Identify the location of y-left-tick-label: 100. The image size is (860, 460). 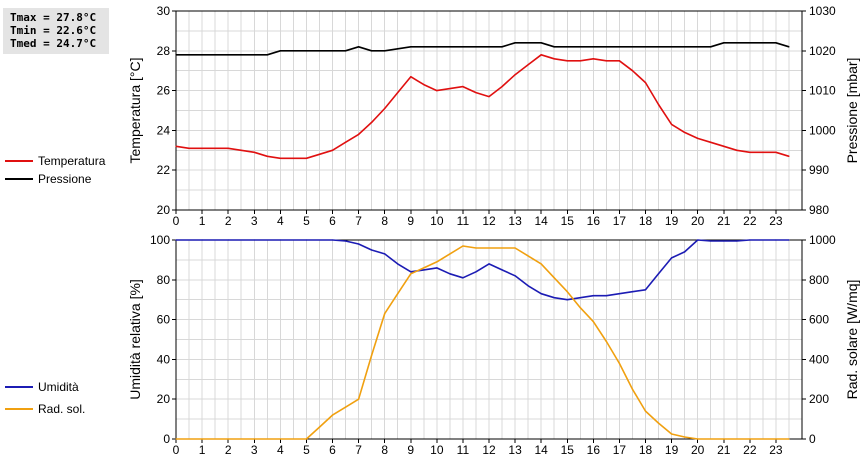
(160, 240).